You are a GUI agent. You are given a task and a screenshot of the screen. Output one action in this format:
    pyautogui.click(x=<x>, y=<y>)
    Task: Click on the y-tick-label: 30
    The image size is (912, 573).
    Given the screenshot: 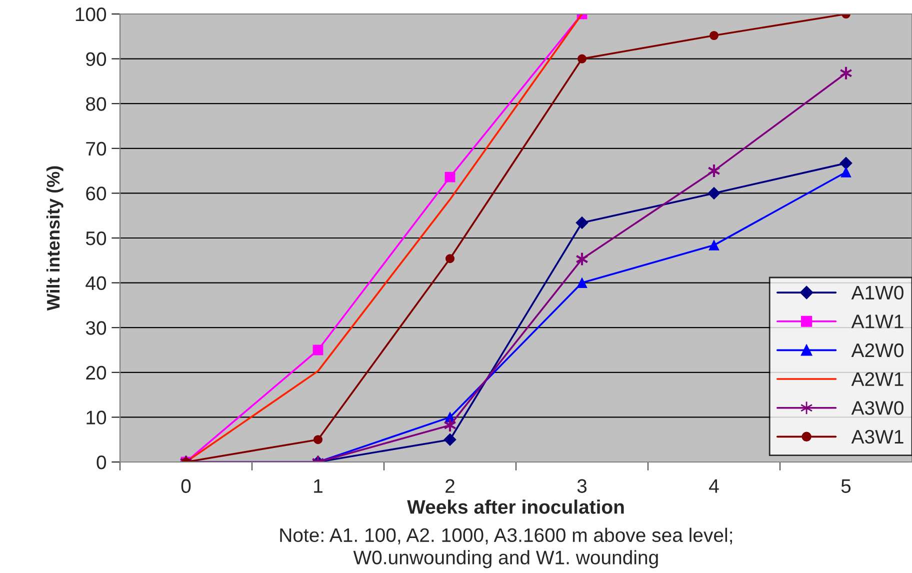 What is the action you would take?
    pyautogui.click(x=96, y=328)
    